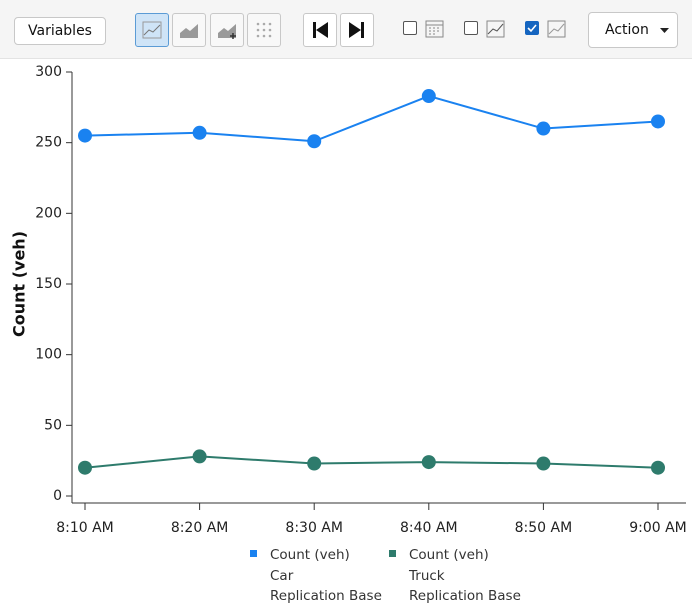 This screenshot has width=692, height=612. I want to click on dropdown-arrow, so click(664, 30).